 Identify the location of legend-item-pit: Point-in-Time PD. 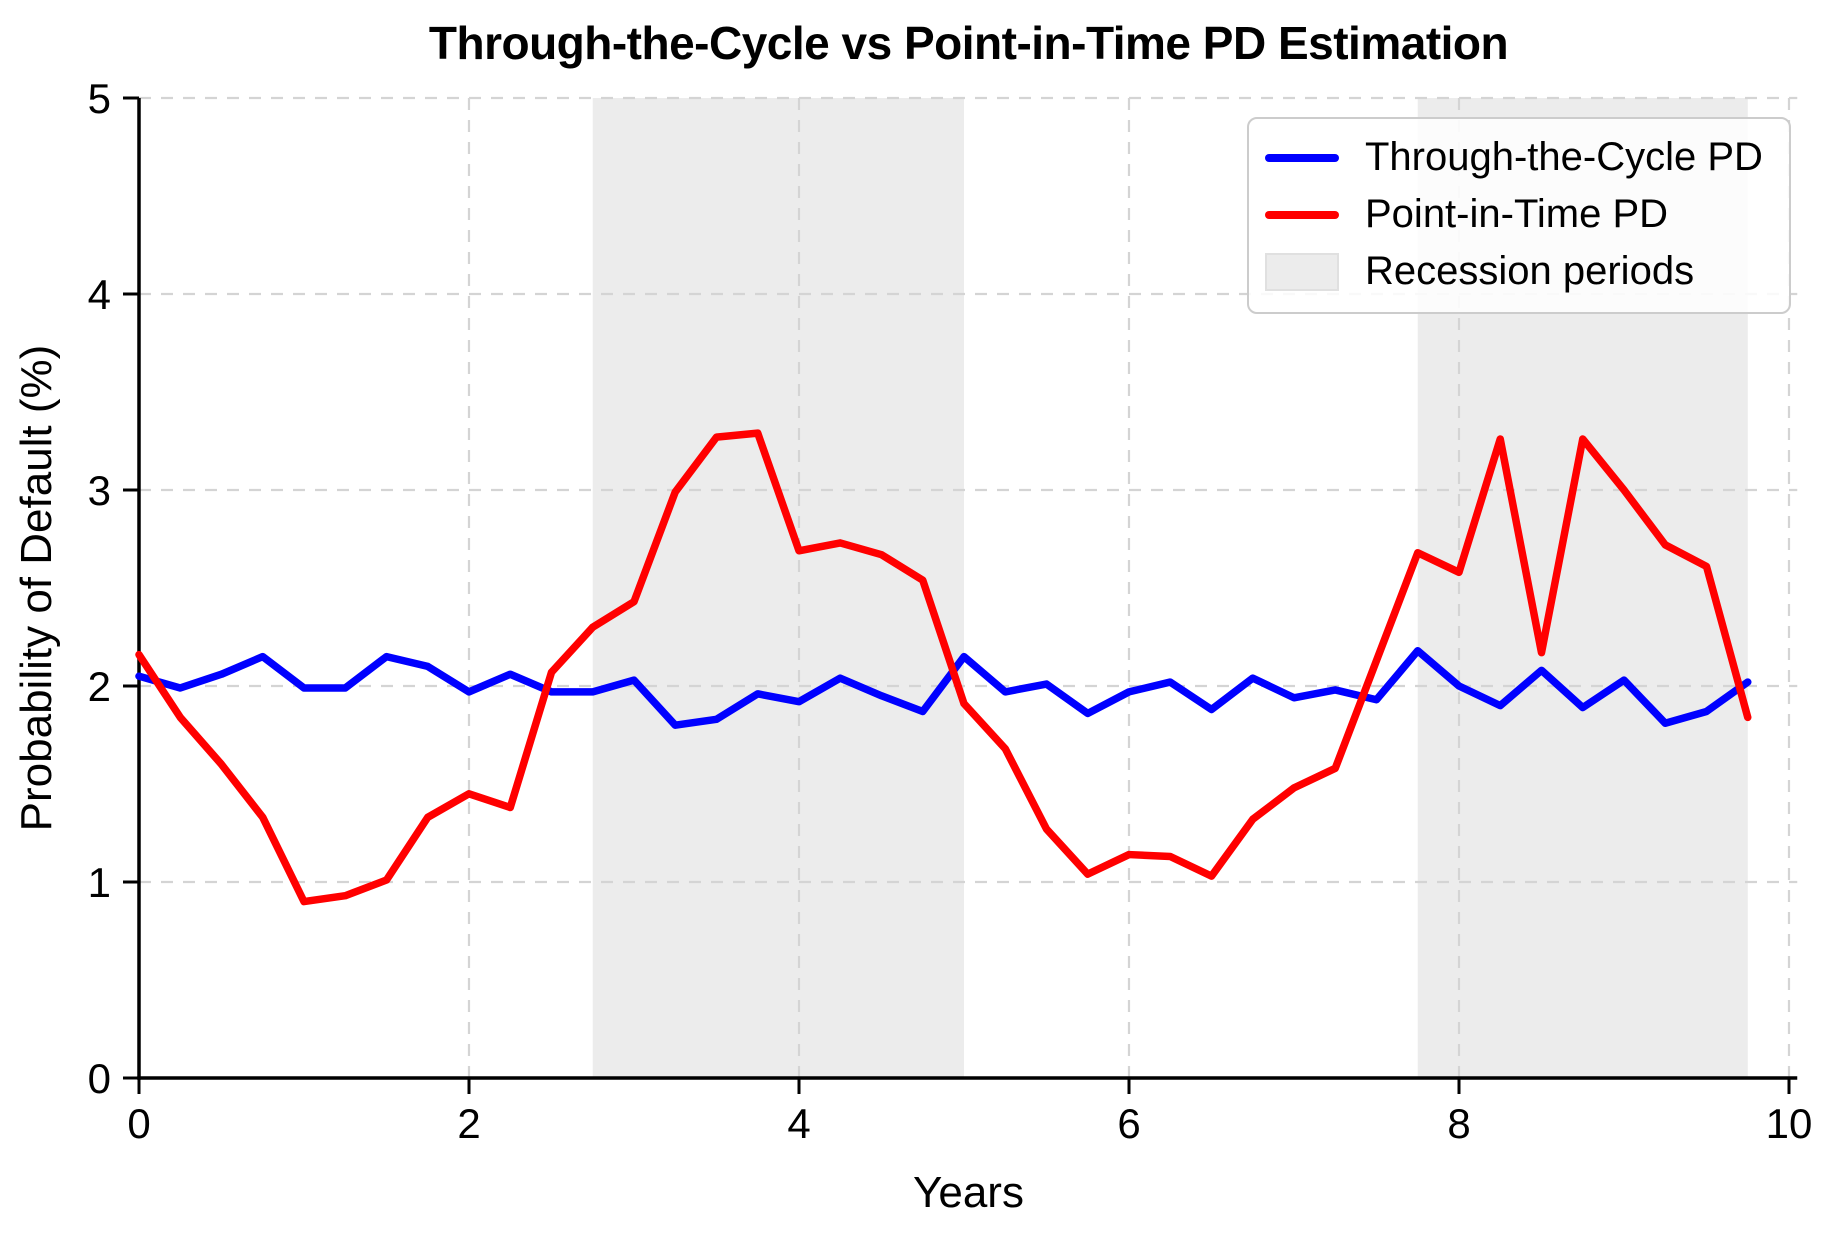
(1514, 214).